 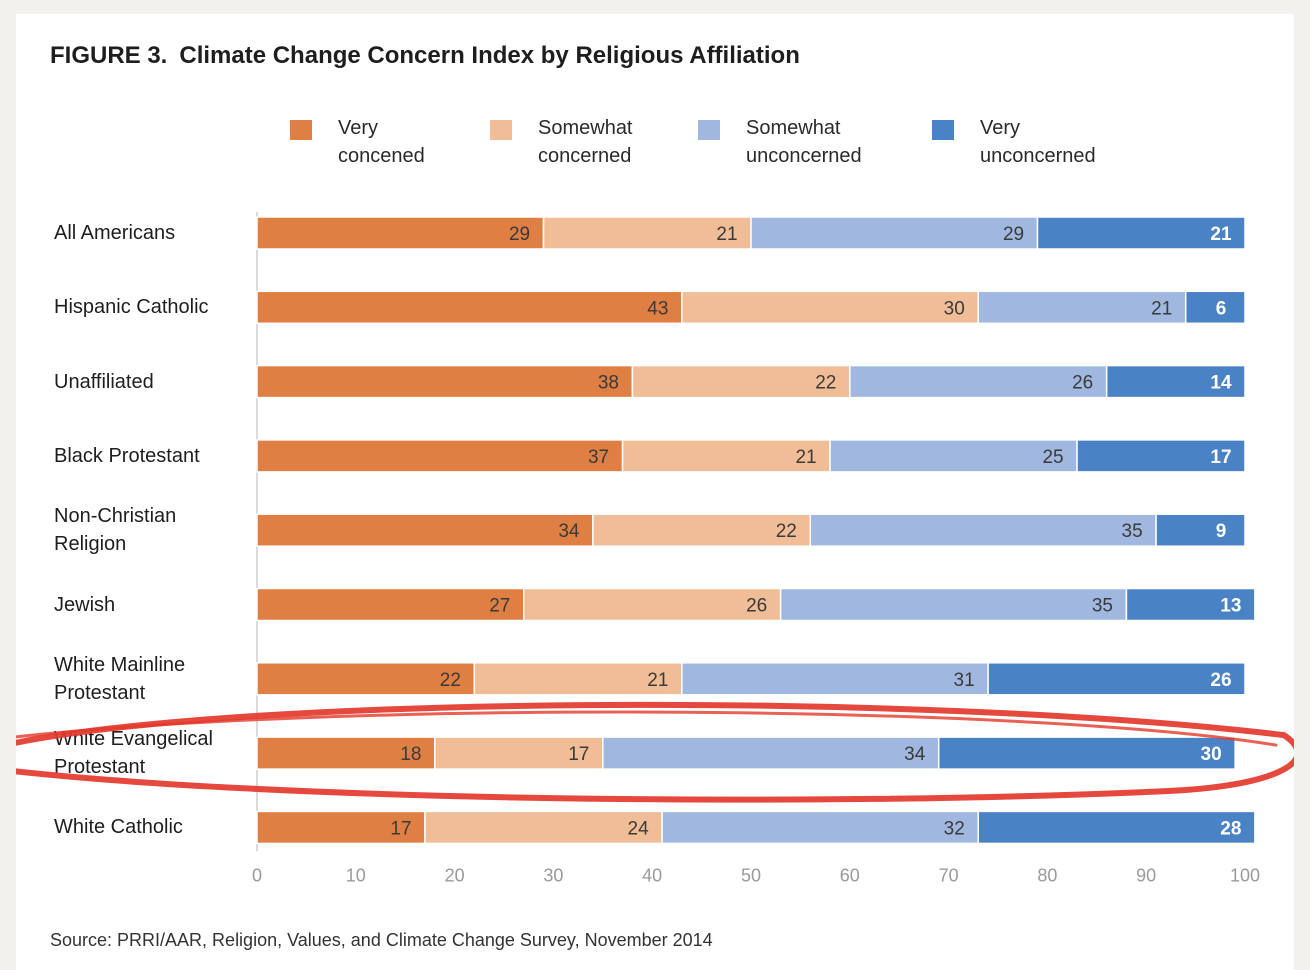 What do you see at coordinates (954, 828) in the screenshot?
I see `data-label: 32` at bounding box center [954, 828].